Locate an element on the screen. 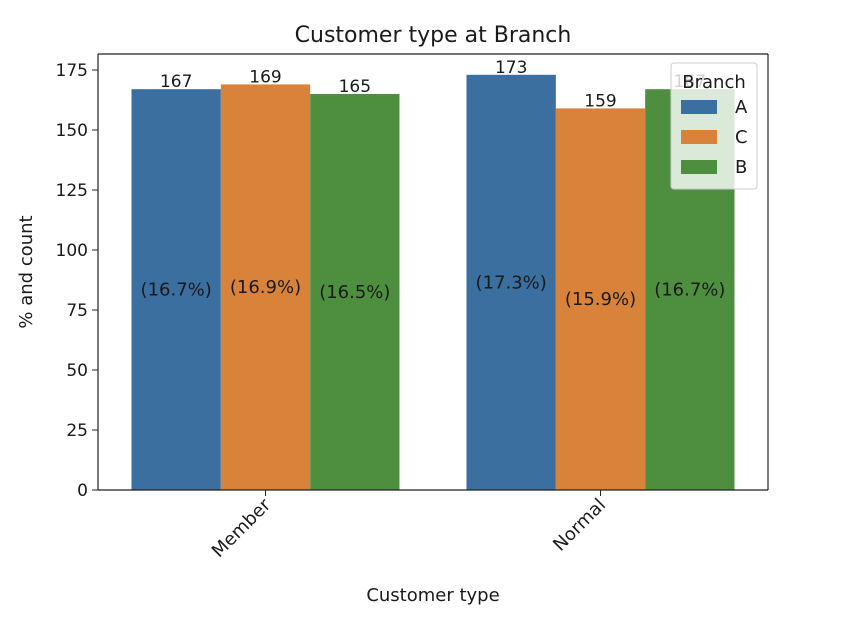 This screenshot has height=644, width=860. bar-percent-label: (16.5%) is located at coordinates (354, 292).